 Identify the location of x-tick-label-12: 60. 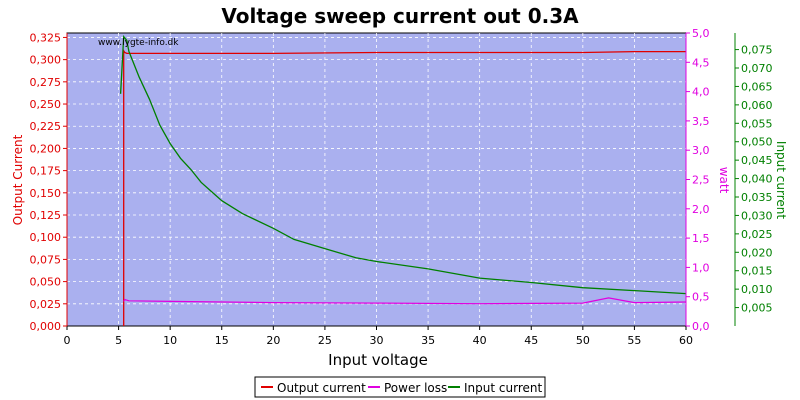
(686, 340).